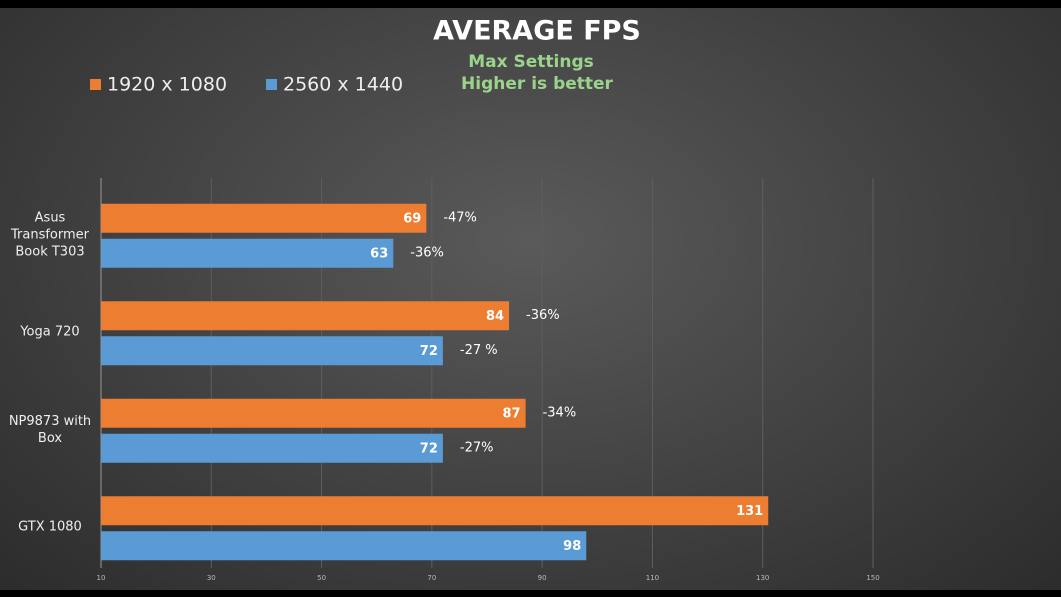  What do you see at coordinates (531, 62) in the screenshot?
I see `subtitle: Max Settings` at bounding box center [531, 62].